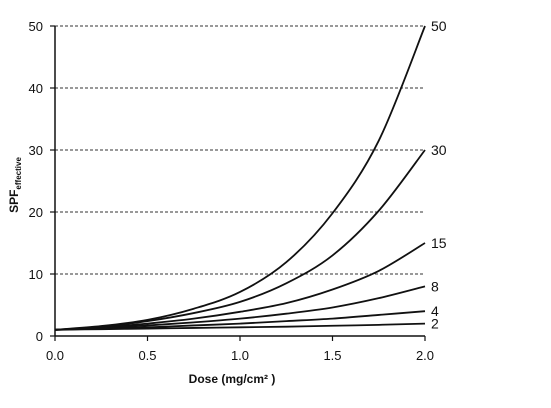 Image resolution: width=551 pixels, height=408 pixels. What do you see at coordinates (14, 201) in the screenshot?
I see `y-axis-label-main: SPF` at bounding box center [14, 201].